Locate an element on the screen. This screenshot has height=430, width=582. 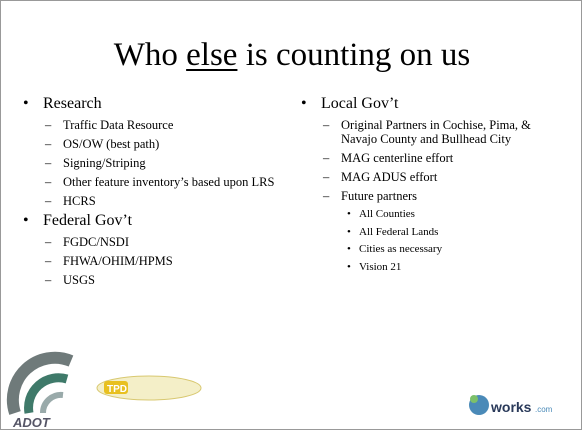
bullet-text: HCRS is located at coordinates (79, 200).